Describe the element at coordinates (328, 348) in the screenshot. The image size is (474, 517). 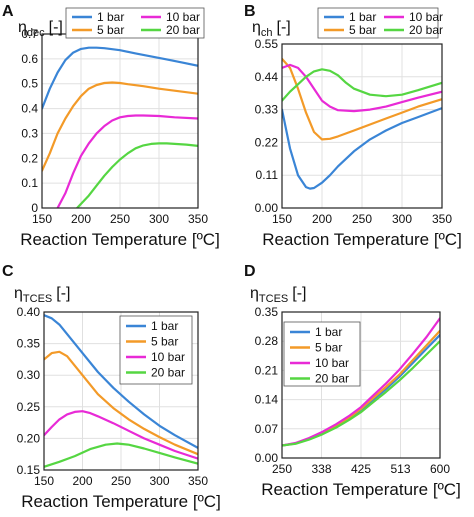
I see `legend-entry: 5 bar` at that location.